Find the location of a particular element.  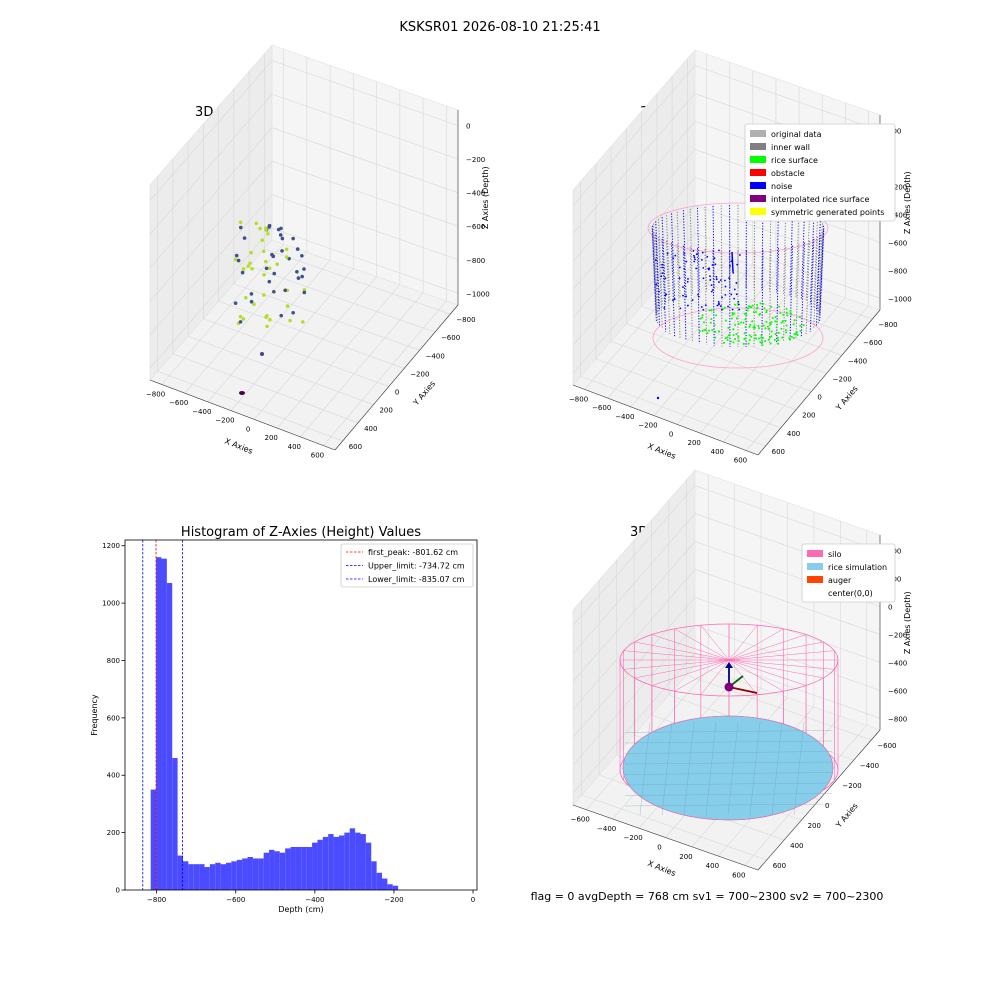

y-tick-label: 400 is located at coordinates (793, 434).